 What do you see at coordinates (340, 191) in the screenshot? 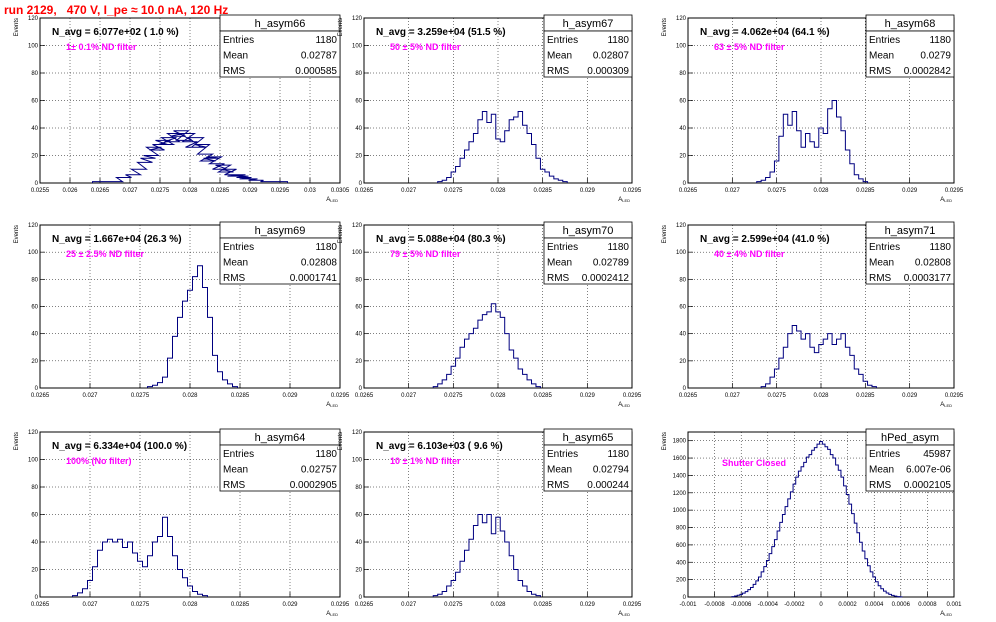
I see `x-tick-label: 0.0305` at bounding box center [340, 191].